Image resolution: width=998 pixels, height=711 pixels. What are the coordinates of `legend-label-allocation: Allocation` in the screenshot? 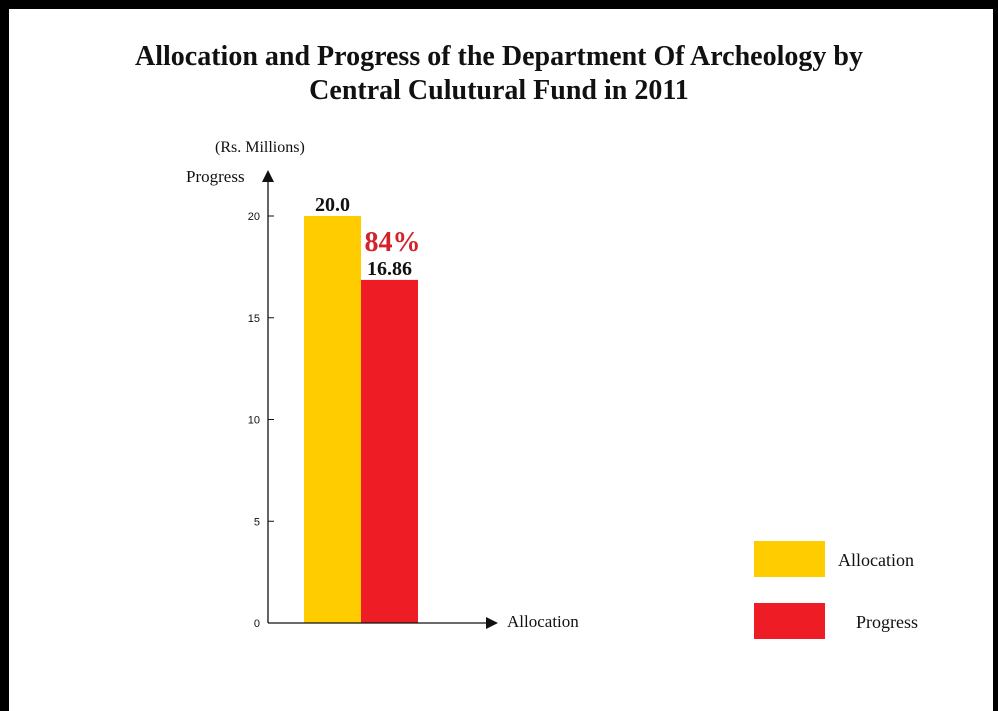 It's located at (876, 560).